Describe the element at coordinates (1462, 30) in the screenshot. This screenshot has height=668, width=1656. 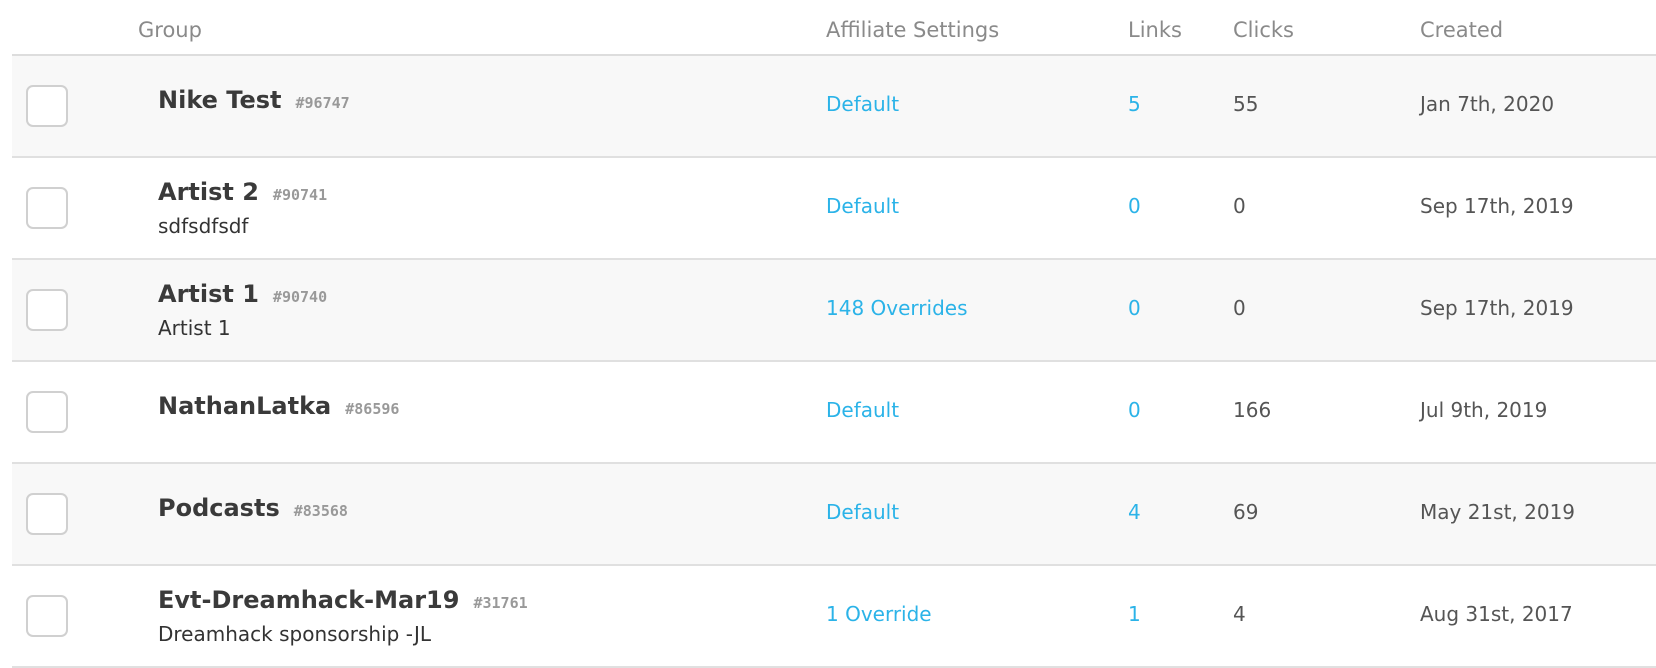
I see `header-created: Created` at that location.